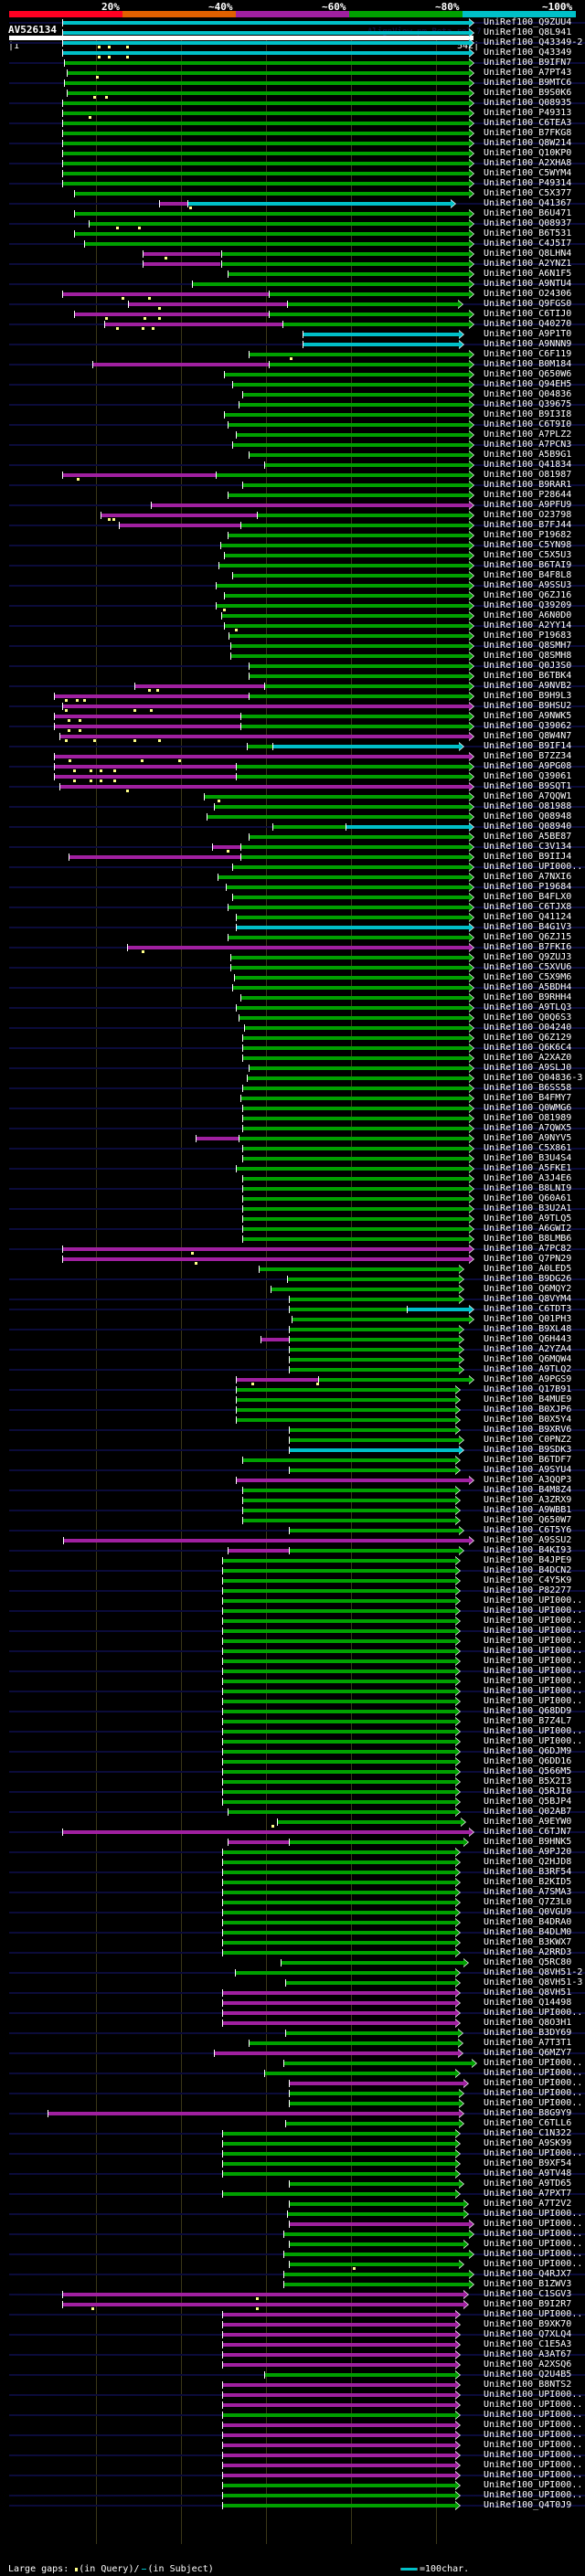 This screenshot has height=2576, width=585. I want to click on hit-row: UniRef100_B4DRA0, so click(293, 1922).